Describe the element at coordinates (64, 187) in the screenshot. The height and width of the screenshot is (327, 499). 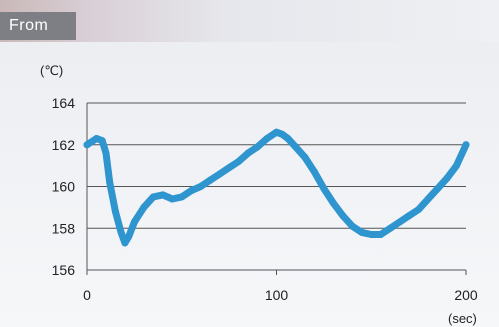
I see `y-tick-label: 160` at that location.